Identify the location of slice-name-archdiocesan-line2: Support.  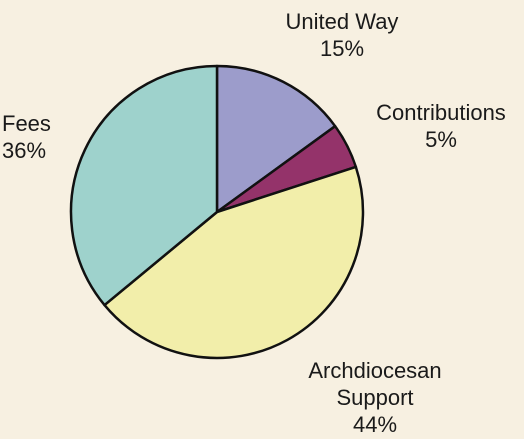
(375, 397).